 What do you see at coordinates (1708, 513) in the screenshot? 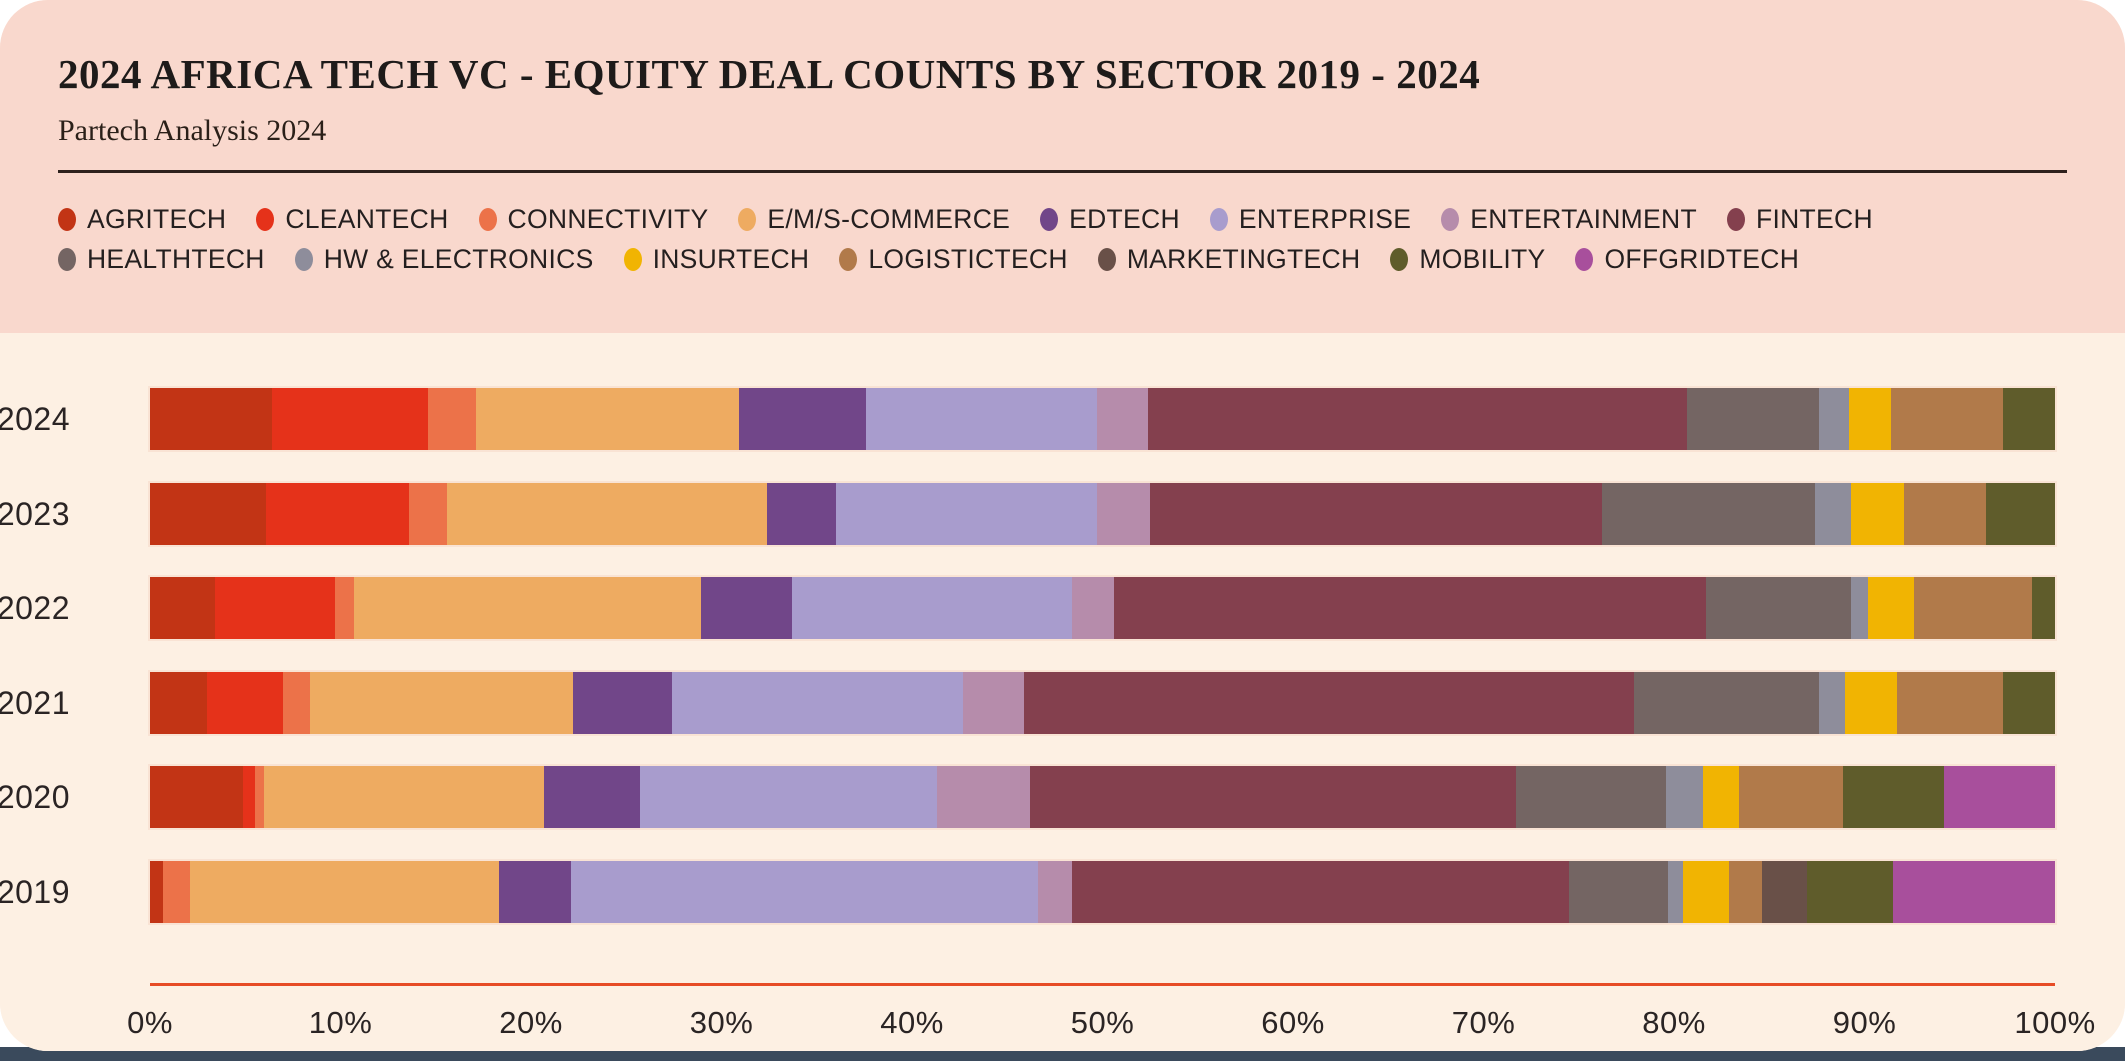
I see `bar-segment-2023-healthtech` at bounding box center [1708, 513].